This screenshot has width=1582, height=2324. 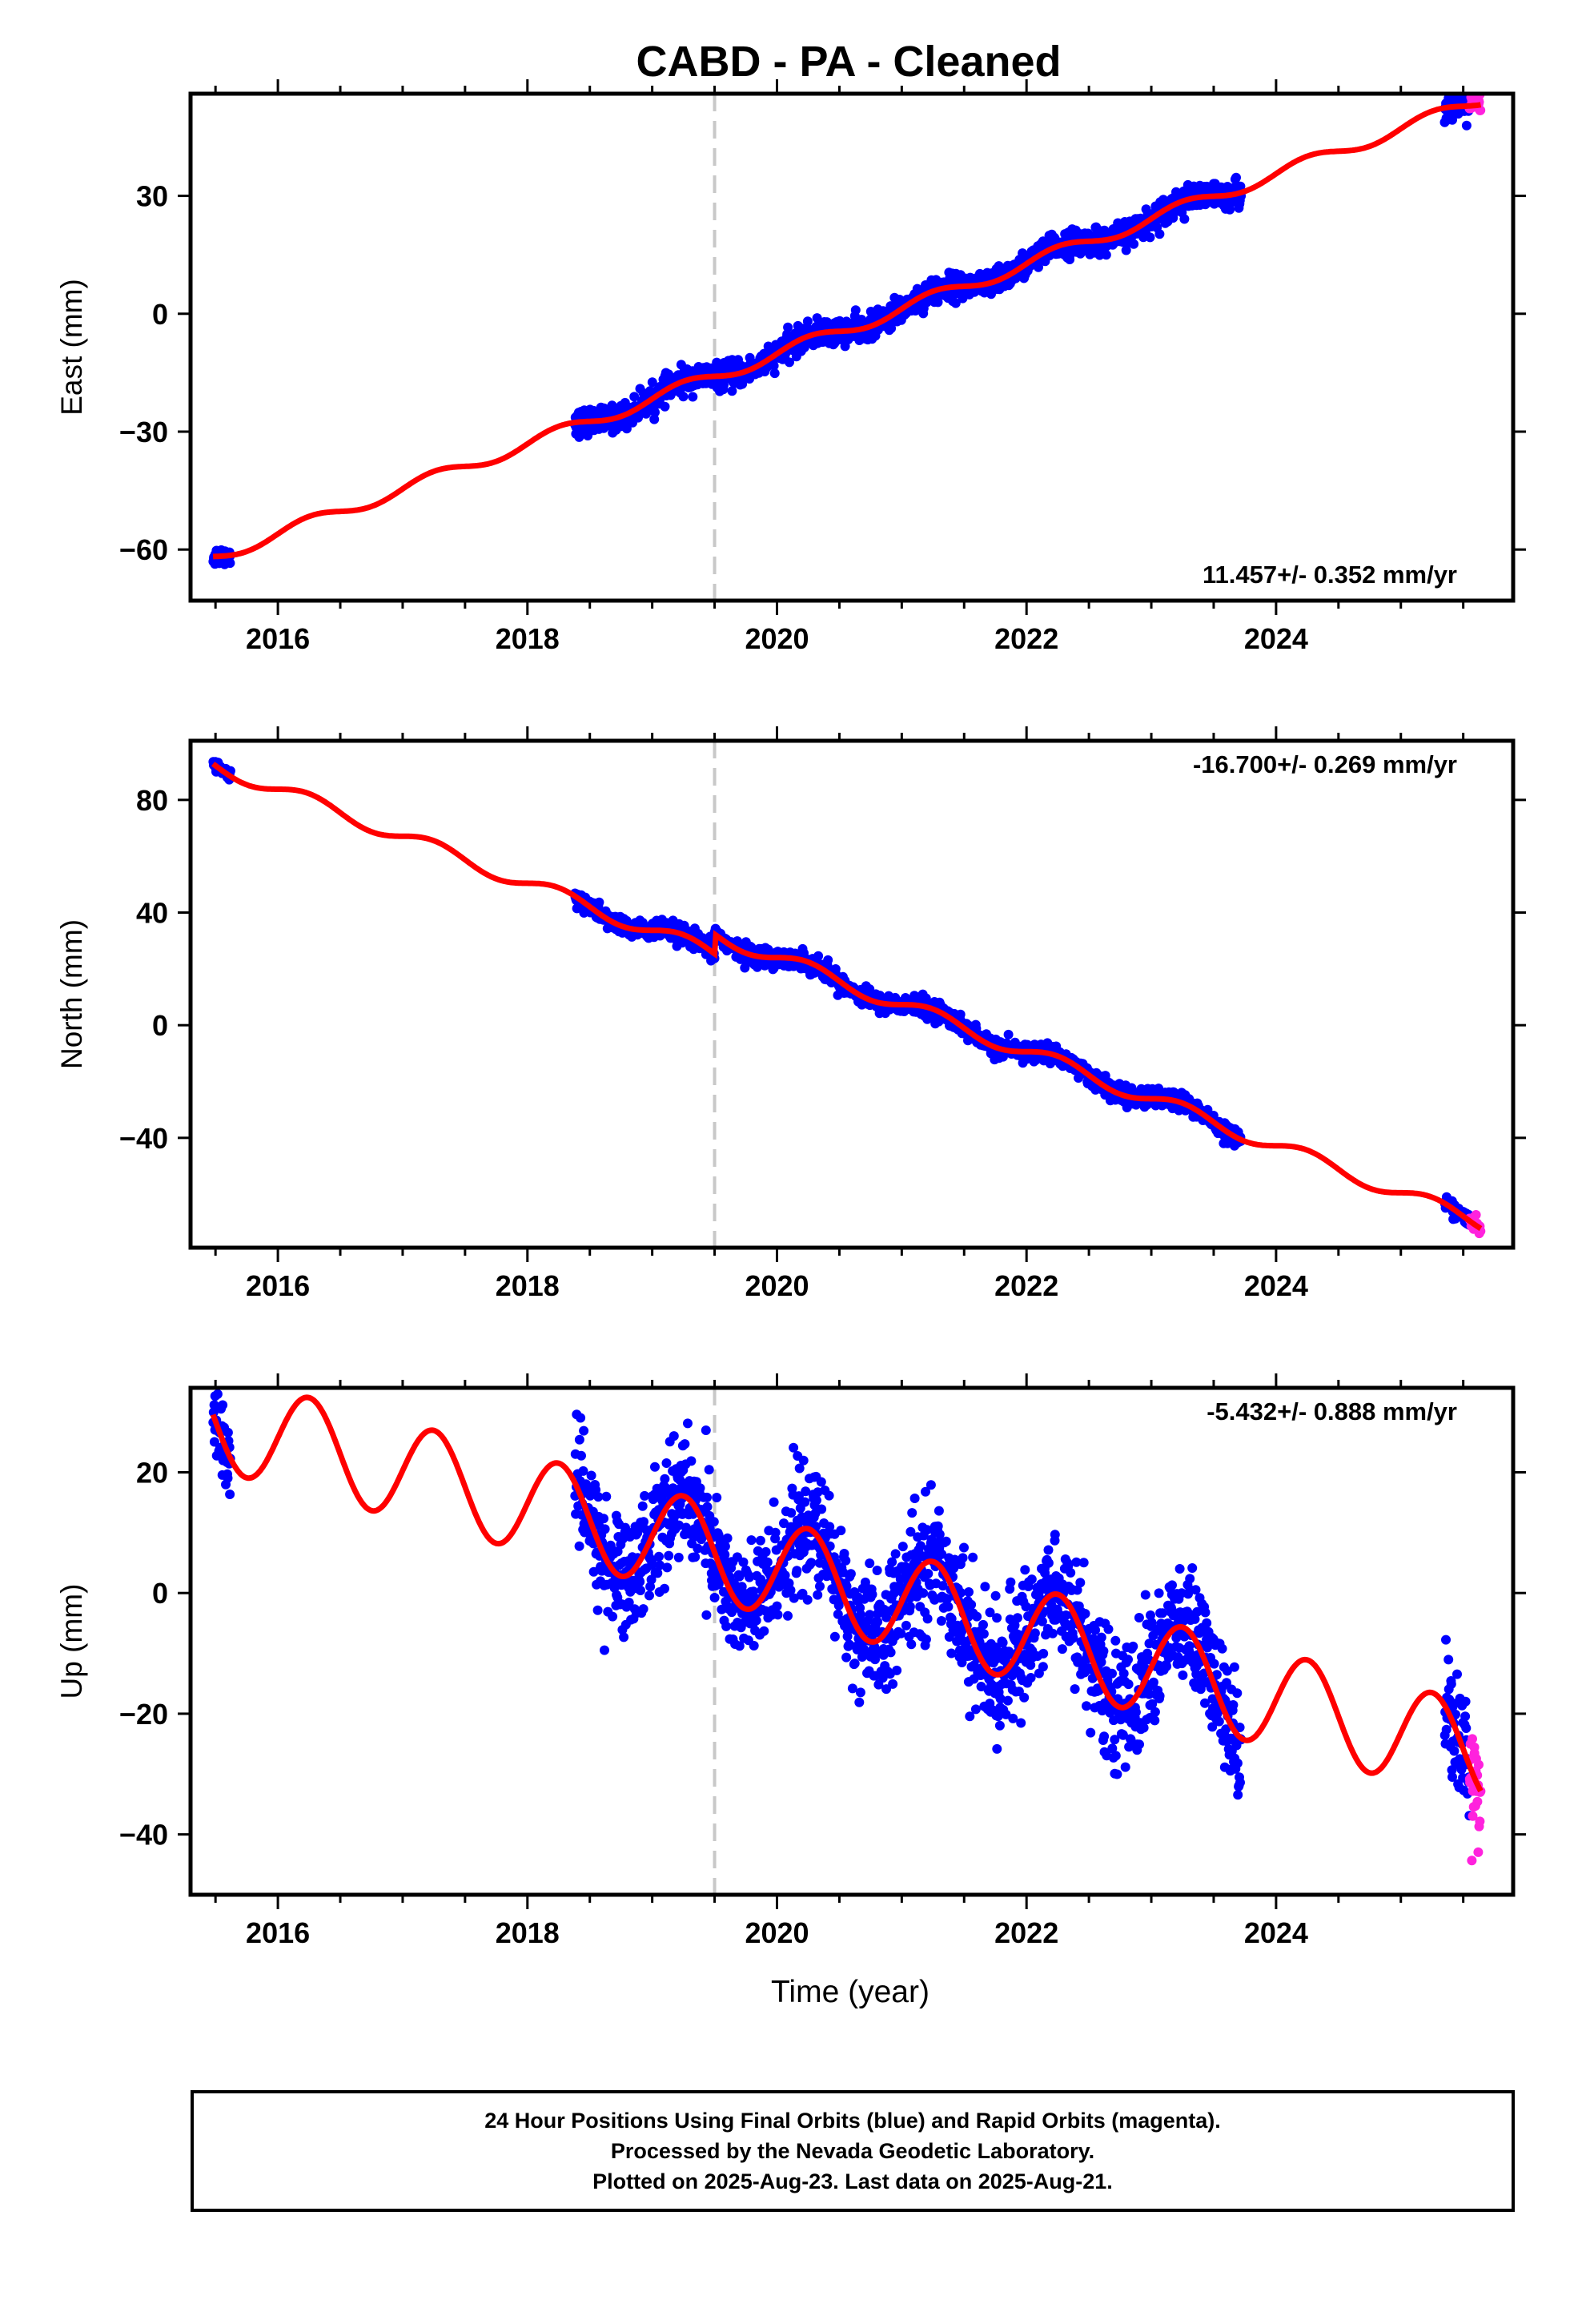 I want to click on y-tick-label: 0, so click(x=160, y=1025).